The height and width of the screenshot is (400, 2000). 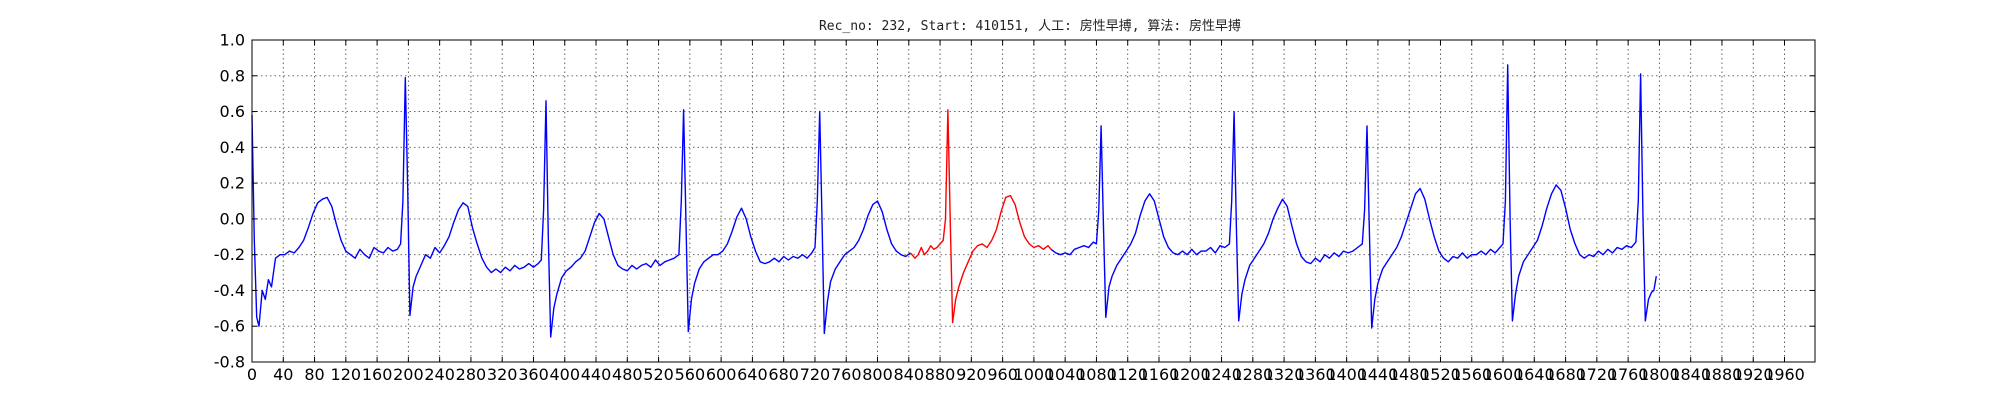 What do you see at coordinates (752, 374) in the screenshot?
I see `x-tick-label: 640` at bounding box center [752, 374].